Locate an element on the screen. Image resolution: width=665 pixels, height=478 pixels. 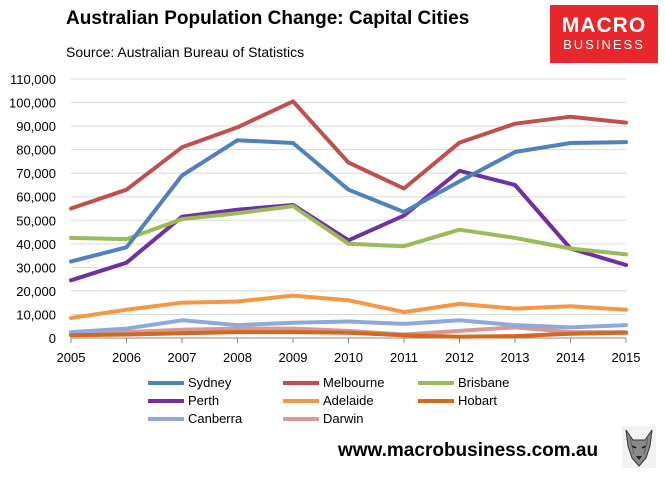
x-tick-label: 2014 is located at coordinates (570, 357).